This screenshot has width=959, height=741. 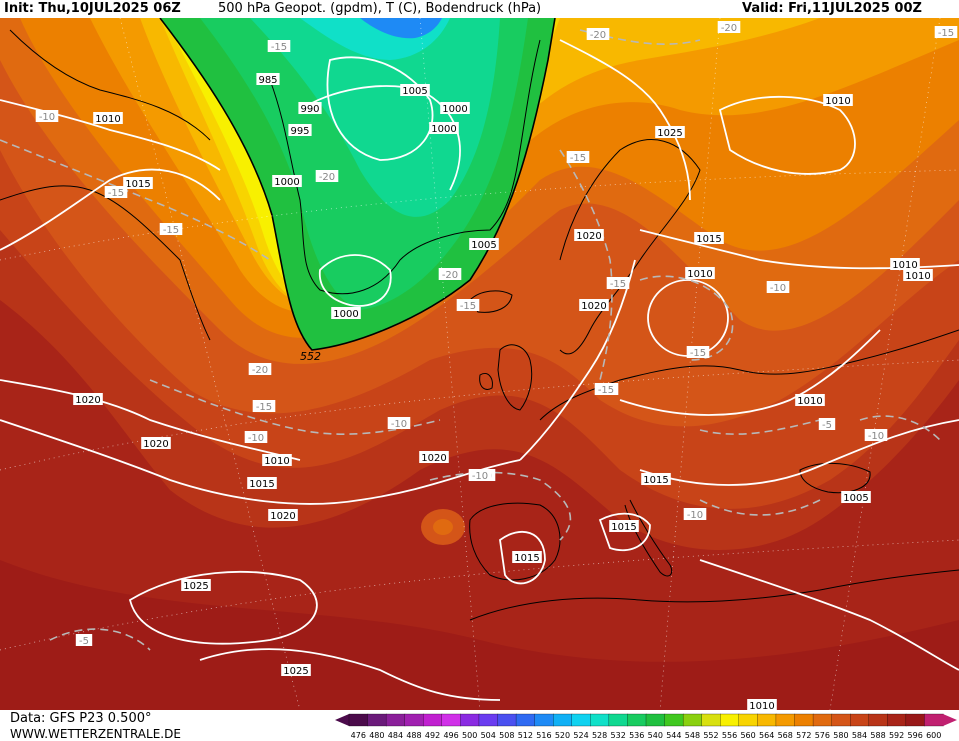 I want to click on legend-tick-label: 488, so click(x=413, y=735).